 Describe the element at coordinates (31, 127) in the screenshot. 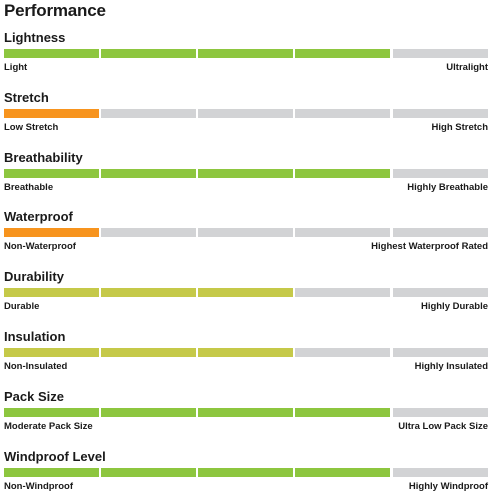

I see `low-label: Low Stretch` at that location.